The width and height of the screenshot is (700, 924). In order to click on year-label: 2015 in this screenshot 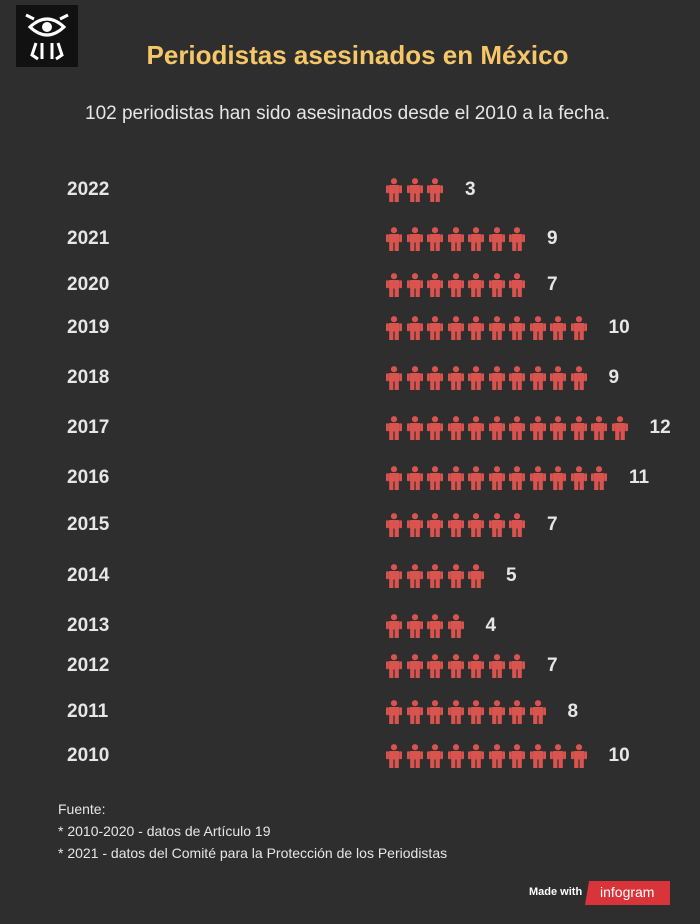, I will do `click(88, 524)`.